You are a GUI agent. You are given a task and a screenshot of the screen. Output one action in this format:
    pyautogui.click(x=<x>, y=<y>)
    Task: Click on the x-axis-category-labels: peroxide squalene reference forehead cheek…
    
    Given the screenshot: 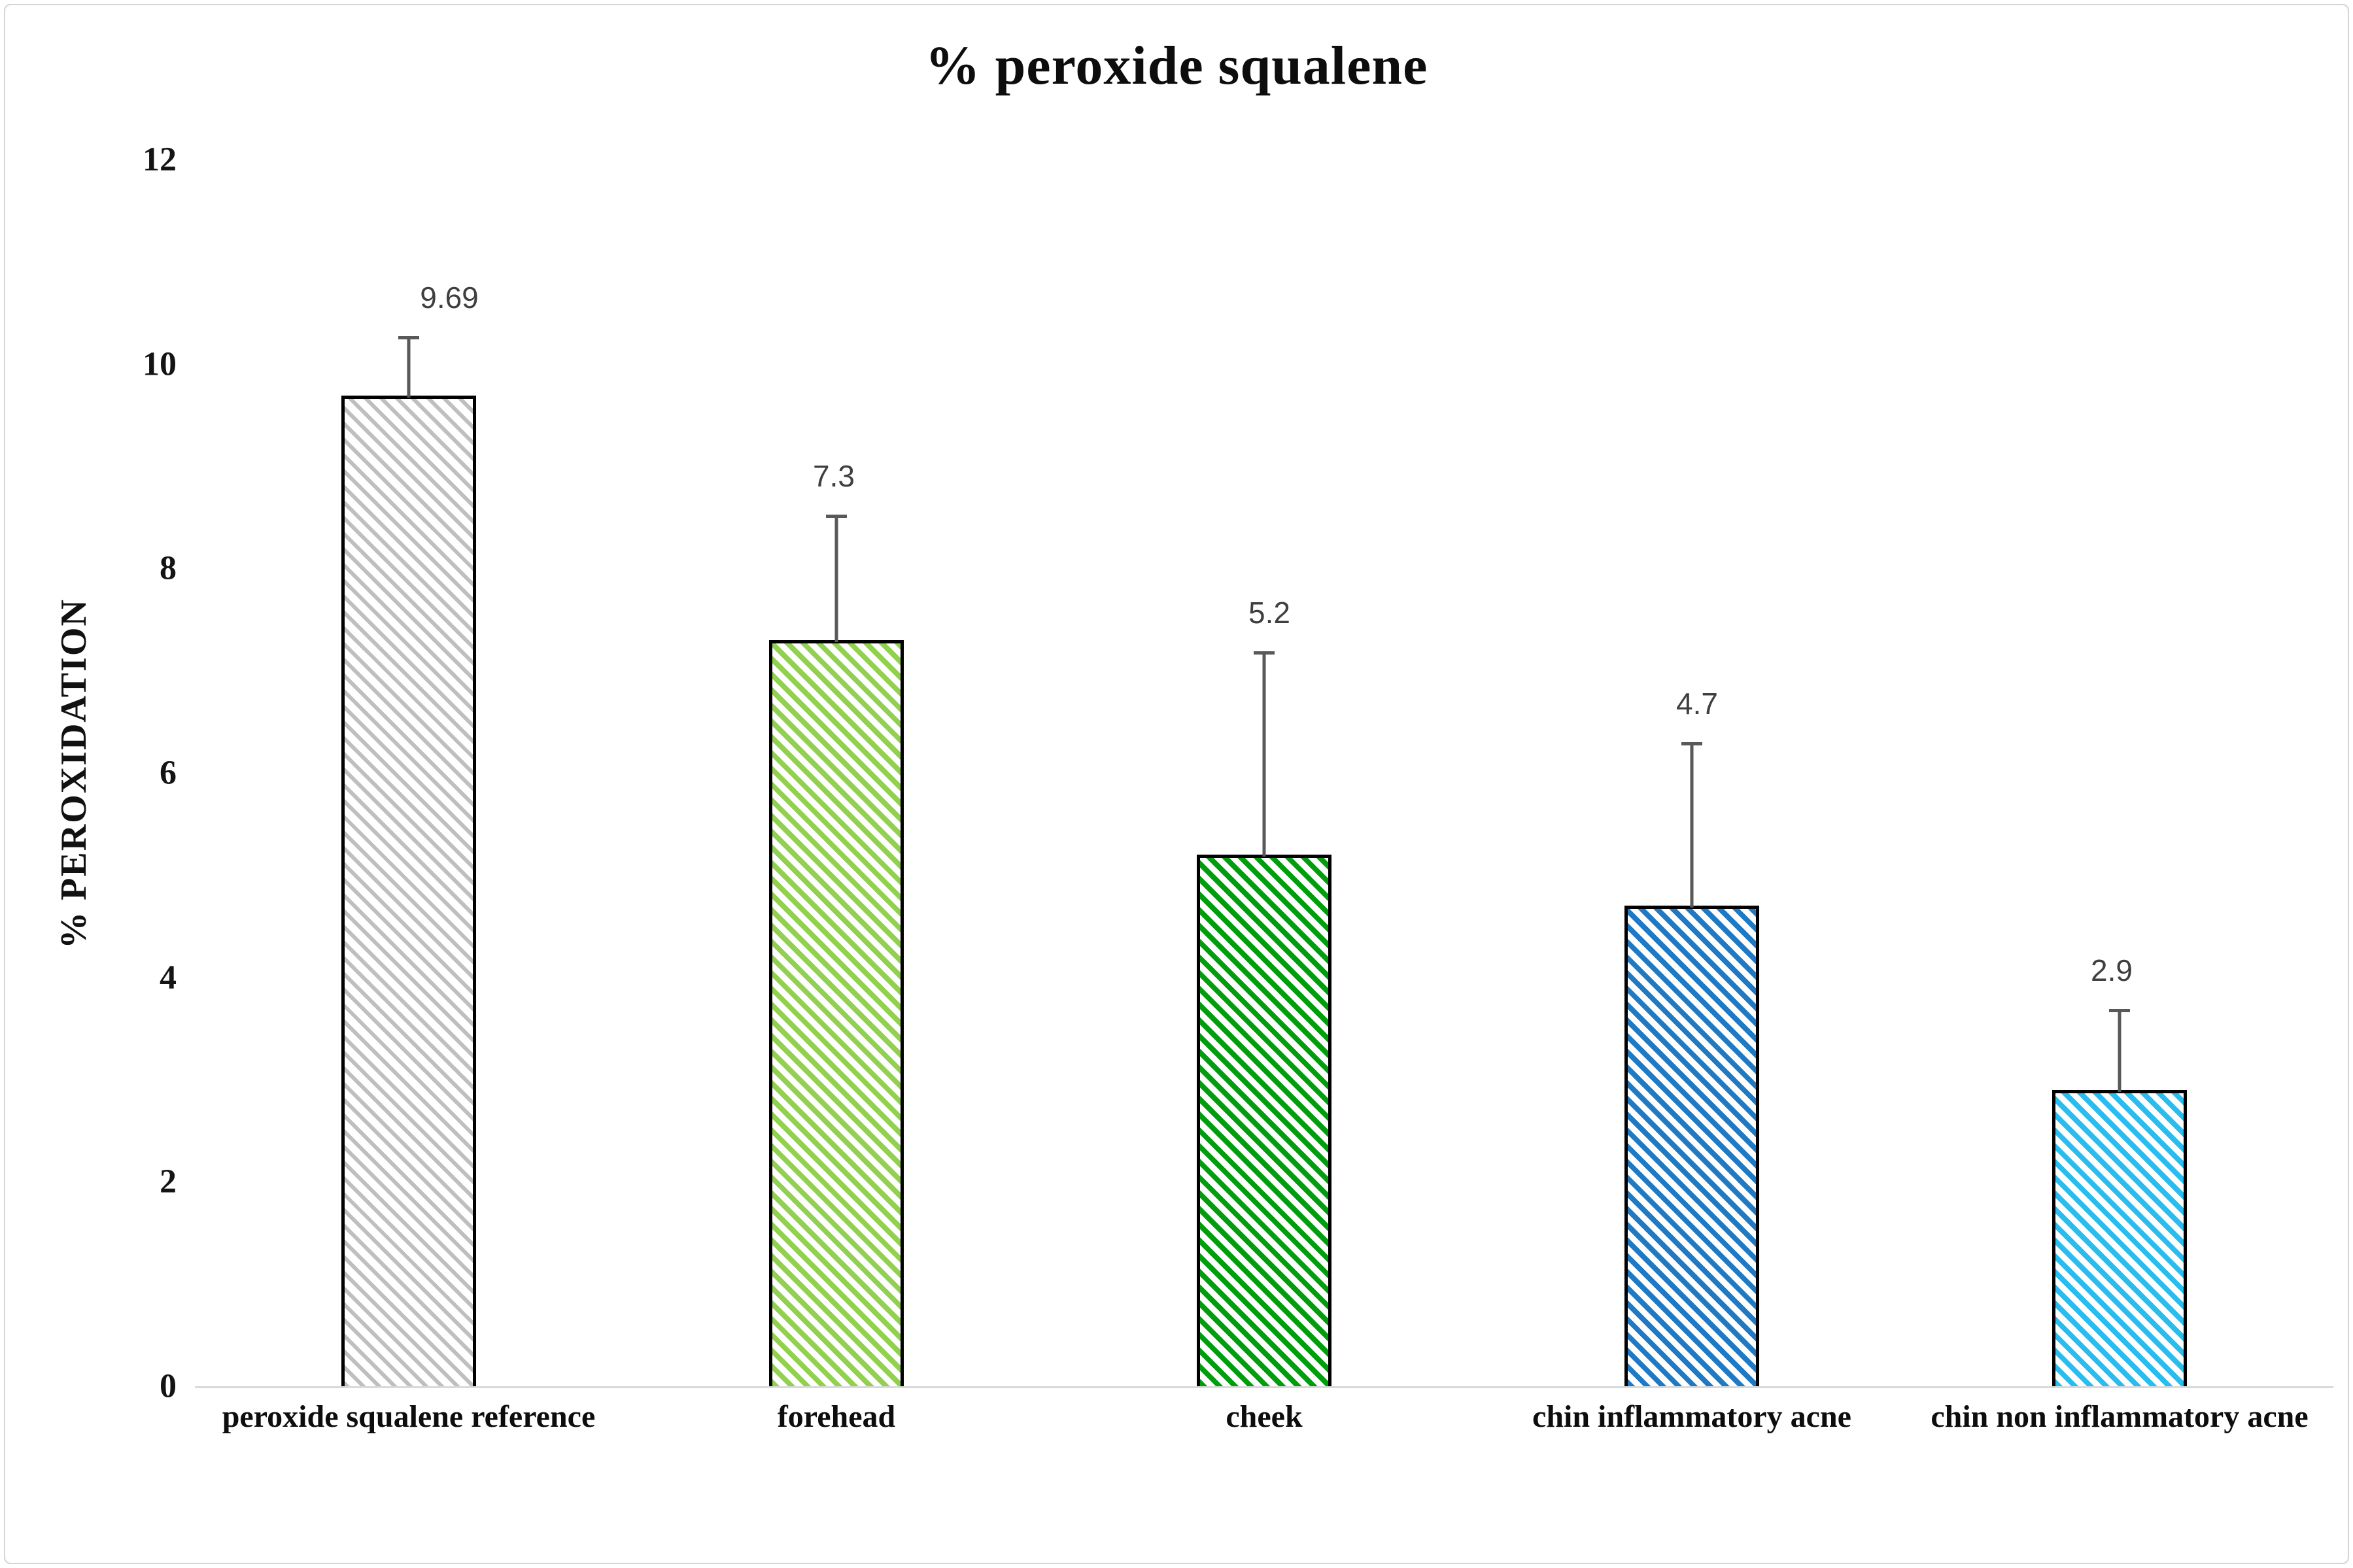 What is the action you would take?
    pyautogui.click(x=1264, y=1417)
    